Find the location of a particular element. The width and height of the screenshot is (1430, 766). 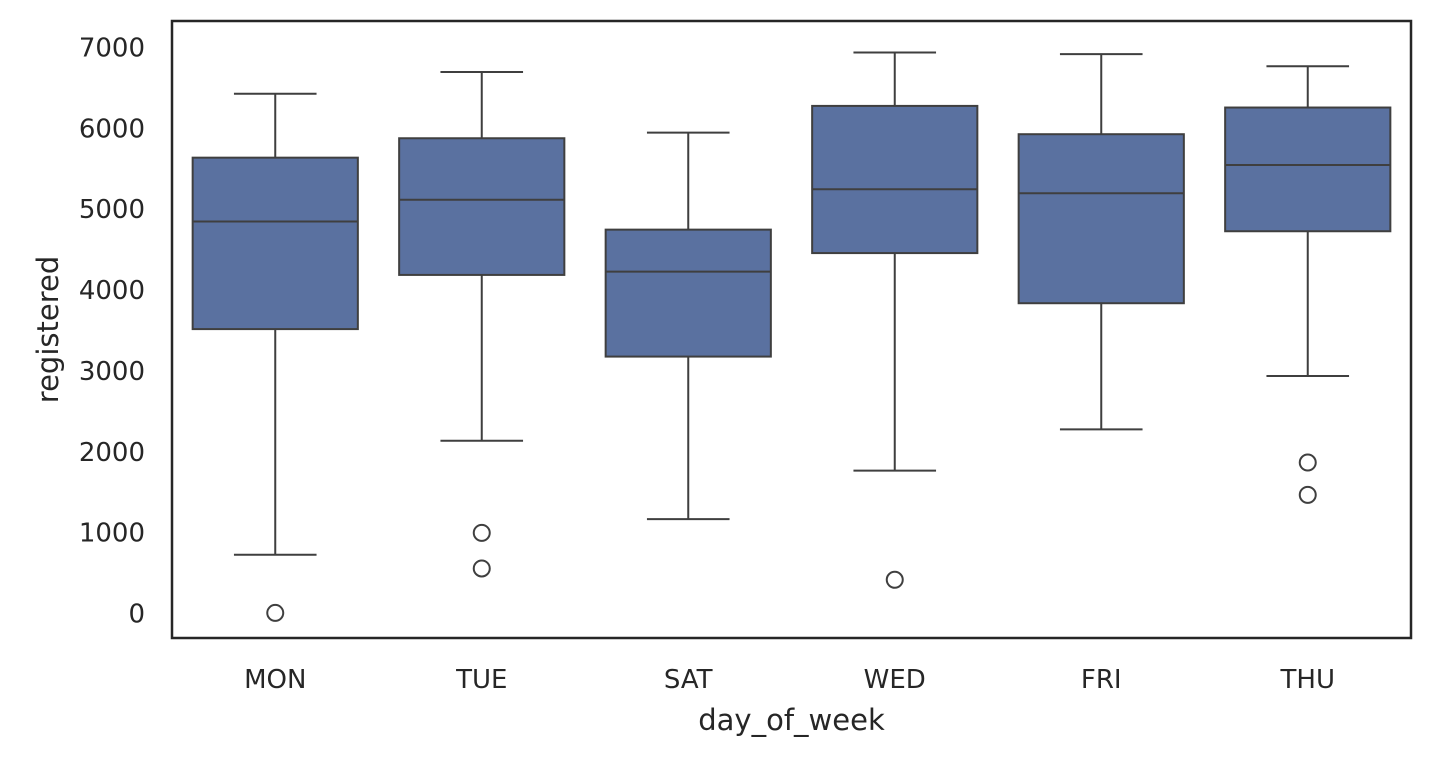

x-tick-label-thu: THU is located at coordinates (1307, 680).